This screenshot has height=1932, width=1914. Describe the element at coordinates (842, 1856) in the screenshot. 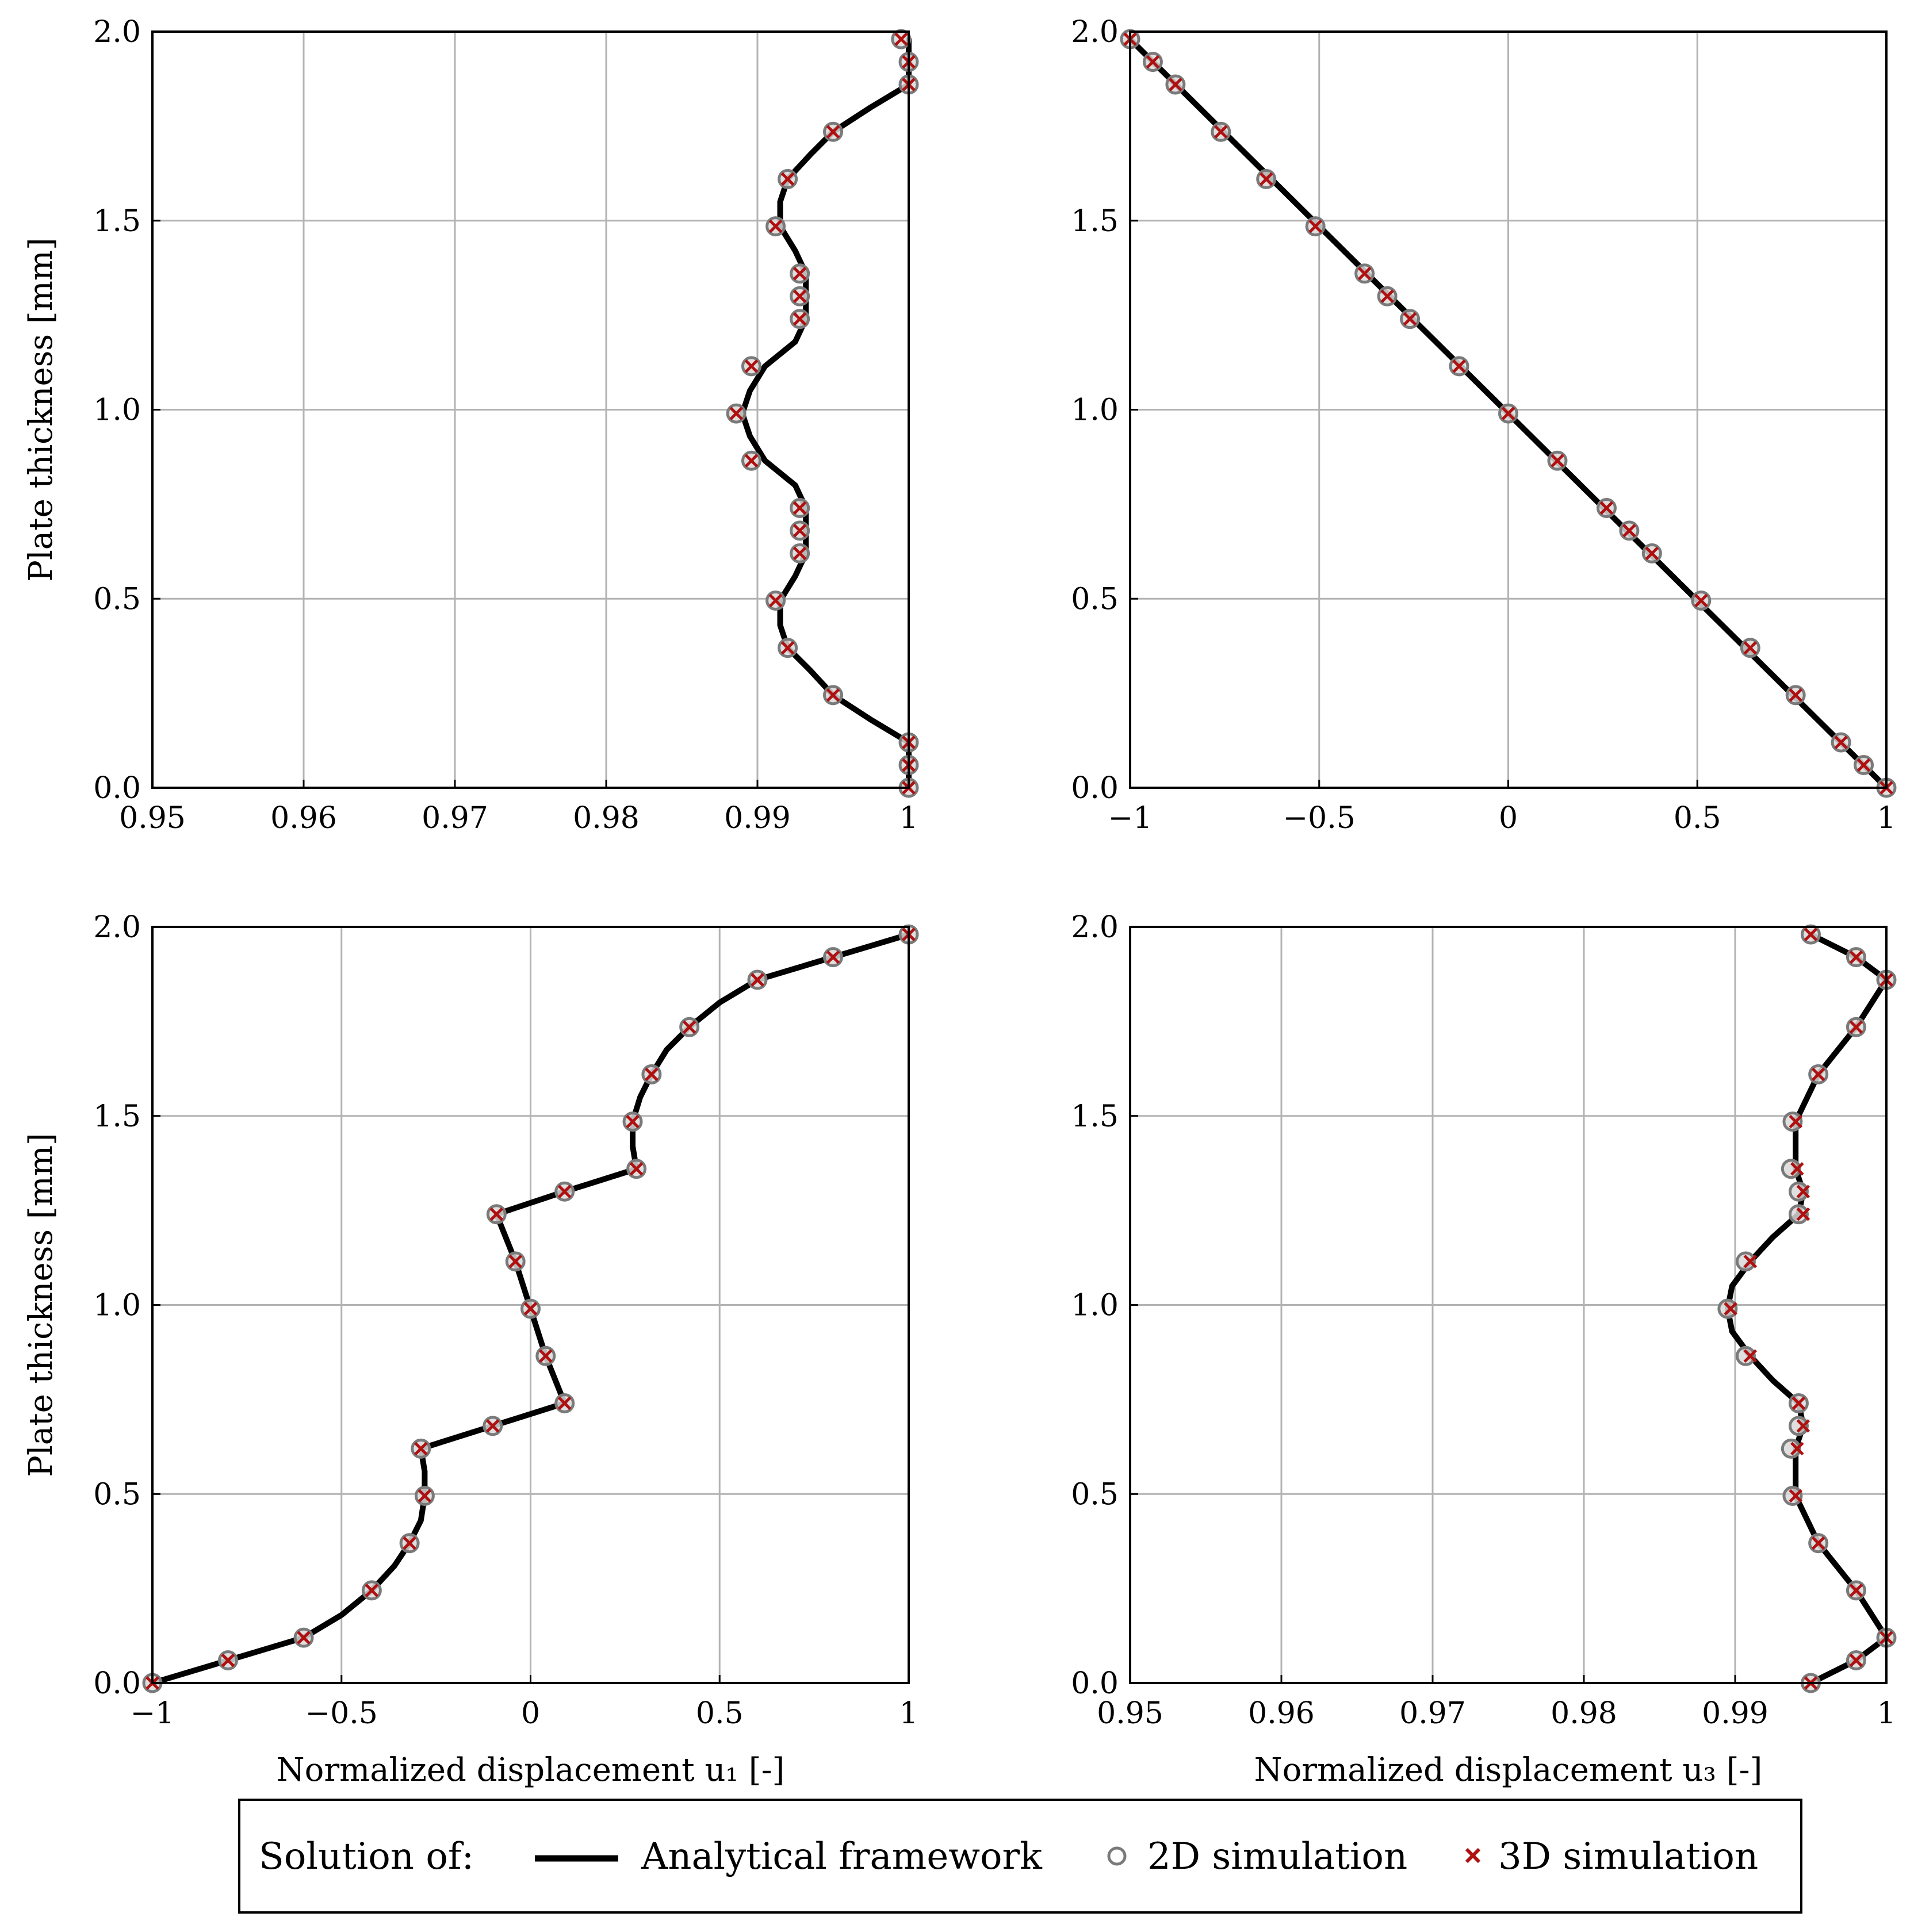

I see `legend-label-analytical: Analytical framework` at that location.